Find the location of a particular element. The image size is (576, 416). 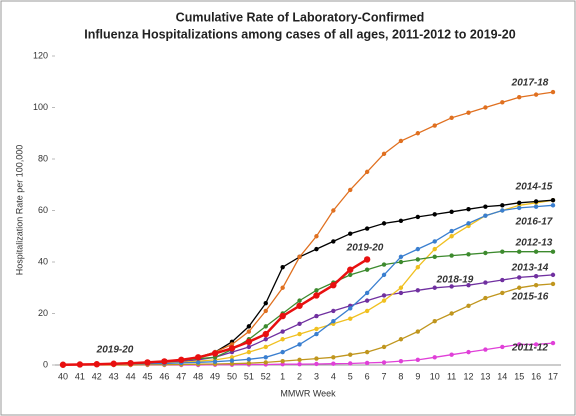

y-tick-label: 120 is located at coordinates (40, 55).